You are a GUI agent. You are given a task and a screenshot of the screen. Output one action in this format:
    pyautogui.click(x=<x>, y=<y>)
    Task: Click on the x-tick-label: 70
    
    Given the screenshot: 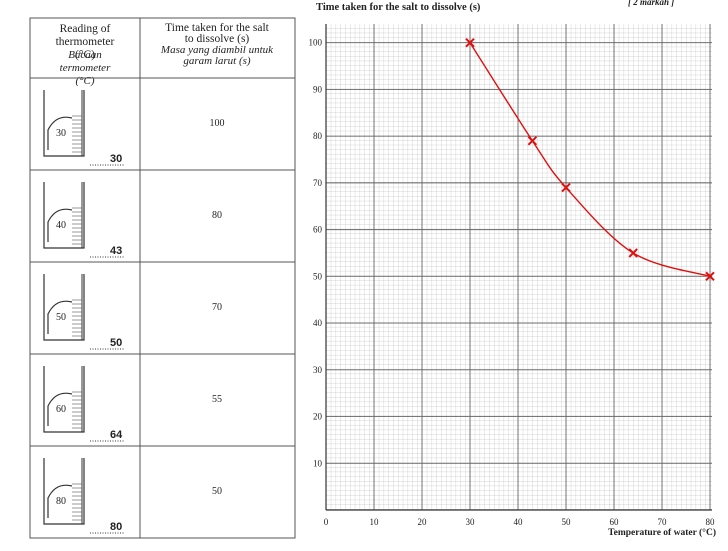 What is the action you would take?
    pyautogui.click(x=663, y=522)
    